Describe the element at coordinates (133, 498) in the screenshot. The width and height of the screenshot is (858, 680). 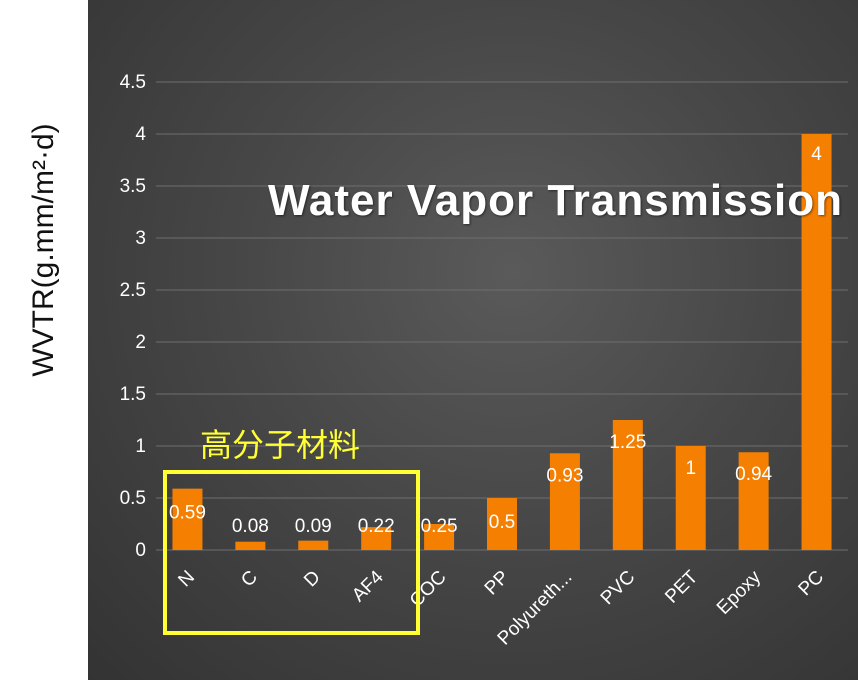
I see `y-tick-label: 0.5` at that location.